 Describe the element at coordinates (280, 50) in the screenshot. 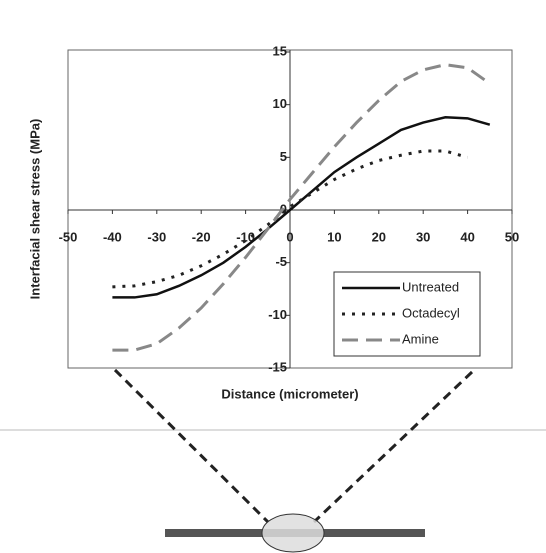

I see `y-tick-label: 15` at that location.